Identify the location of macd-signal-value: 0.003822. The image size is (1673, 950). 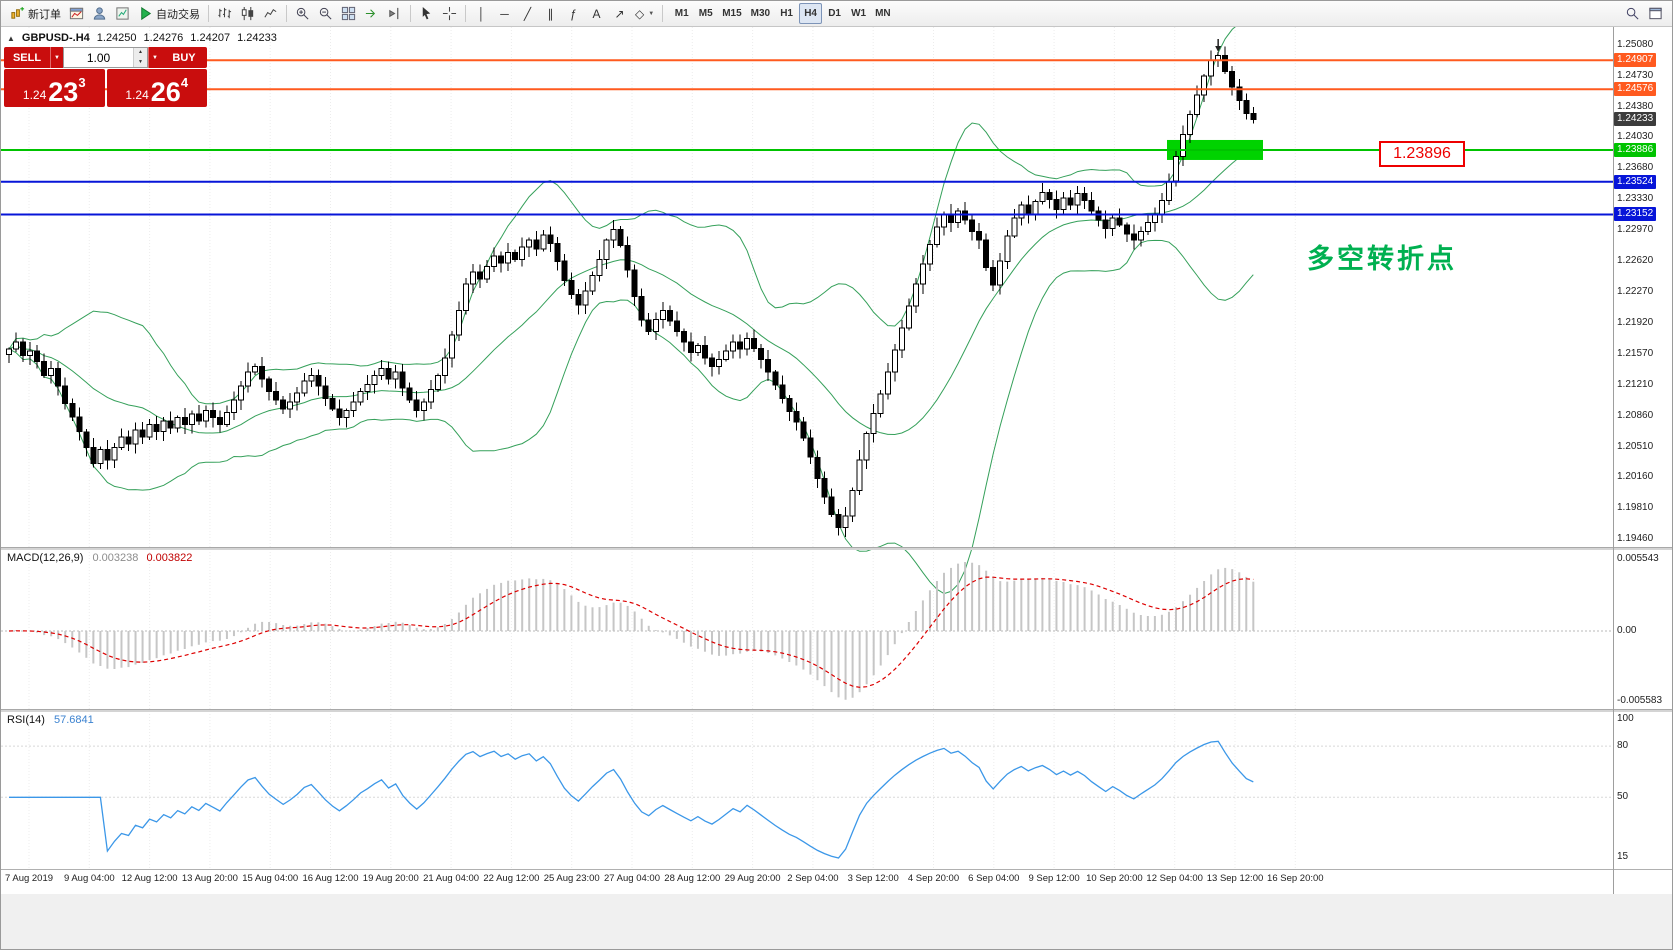
(169, 558).